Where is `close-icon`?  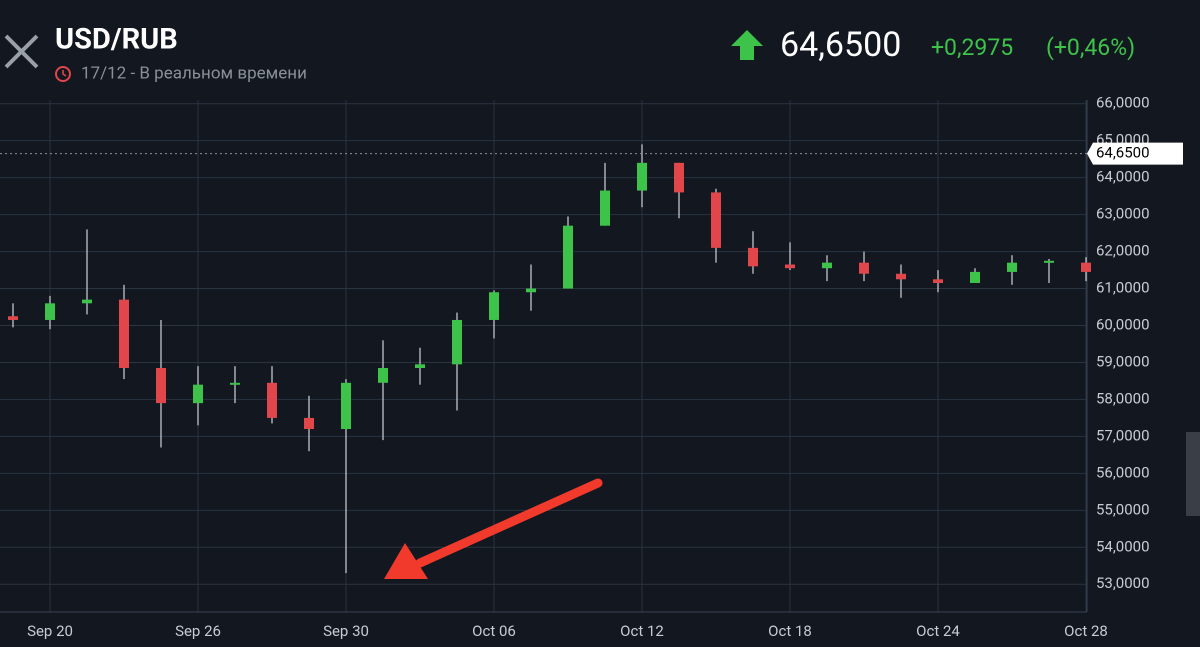 close-icon is located at coordinates (21, 51).